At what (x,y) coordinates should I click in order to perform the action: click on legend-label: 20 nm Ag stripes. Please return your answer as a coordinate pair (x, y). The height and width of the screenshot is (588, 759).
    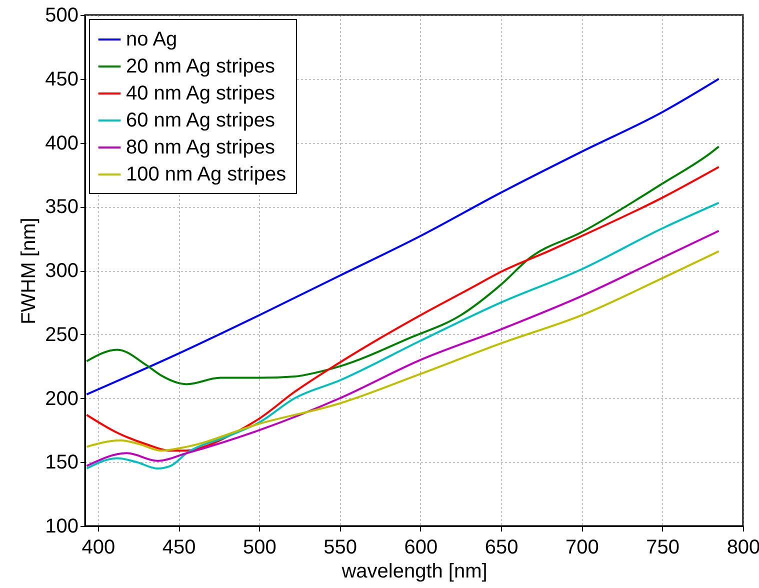
    Looking at the image, I should click on (200, 67).